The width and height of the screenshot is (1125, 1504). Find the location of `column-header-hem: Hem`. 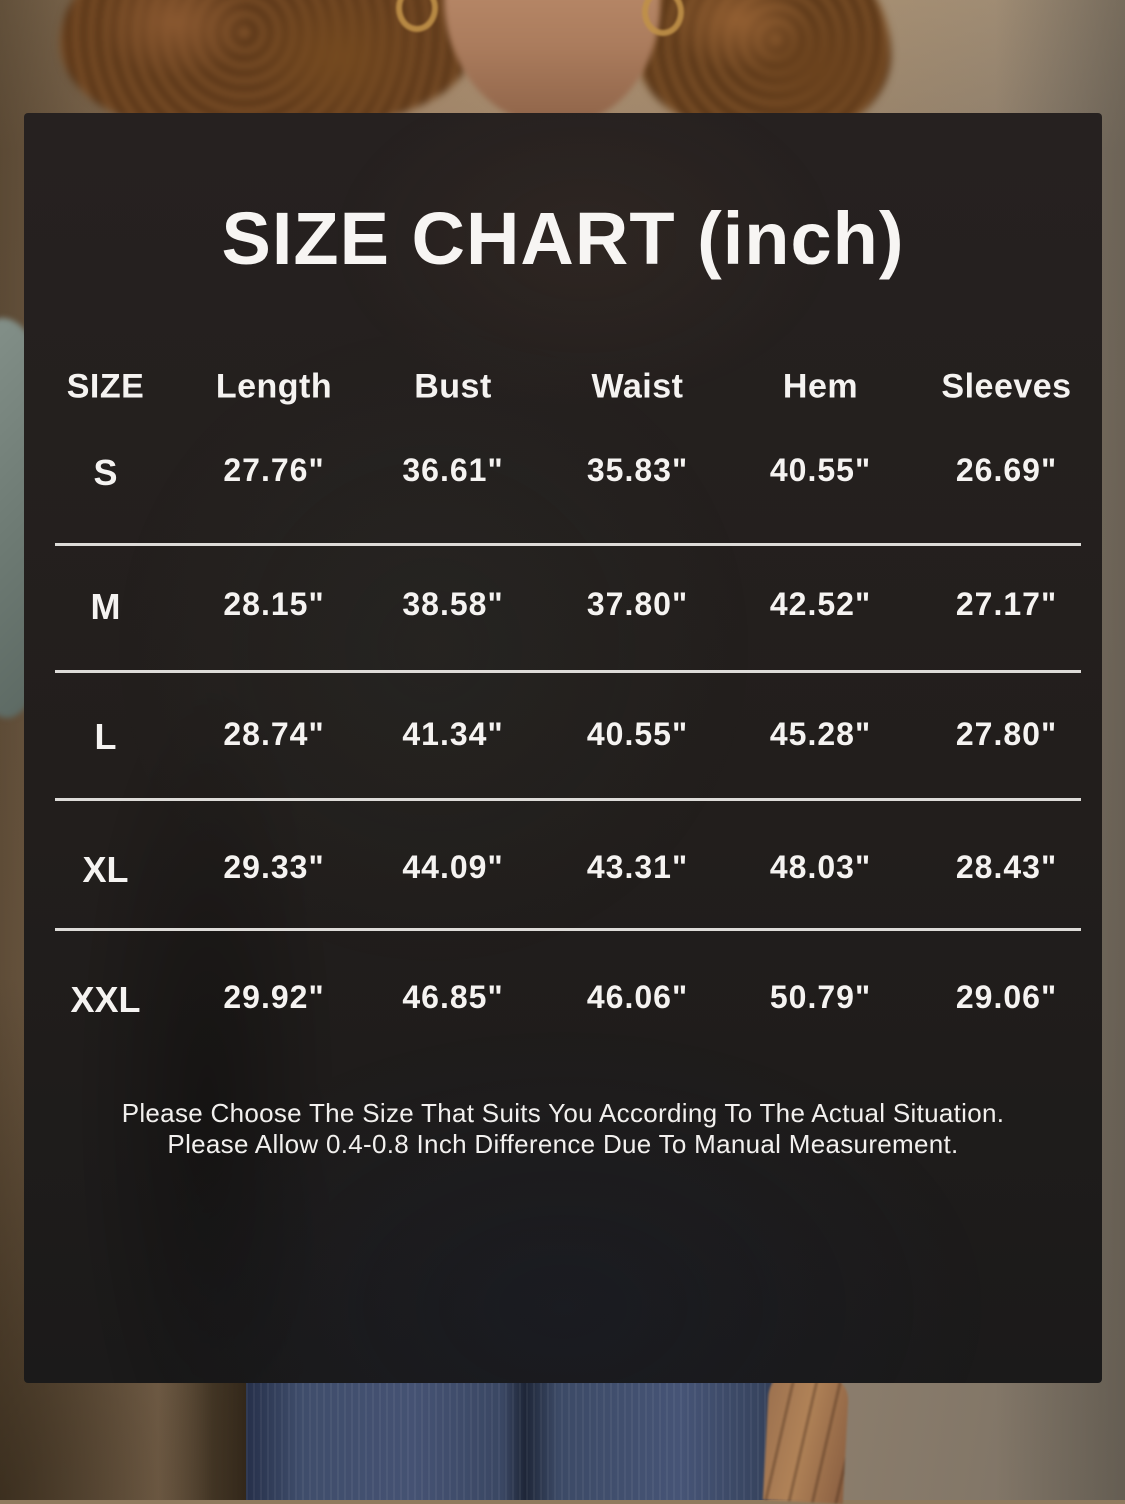

column-header-hem: Hem is located at coordinates (820, 386).